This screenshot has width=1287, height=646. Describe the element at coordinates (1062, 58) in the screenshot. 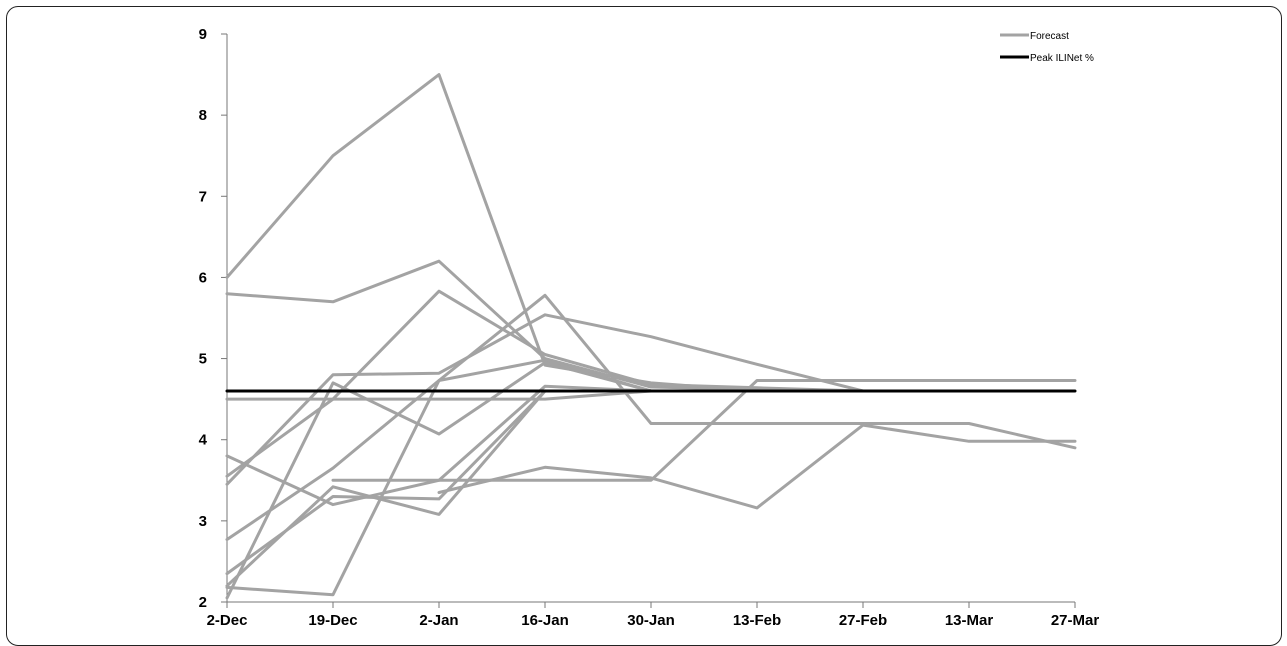

I see `legend-label: Peak ILINet %` at that location.